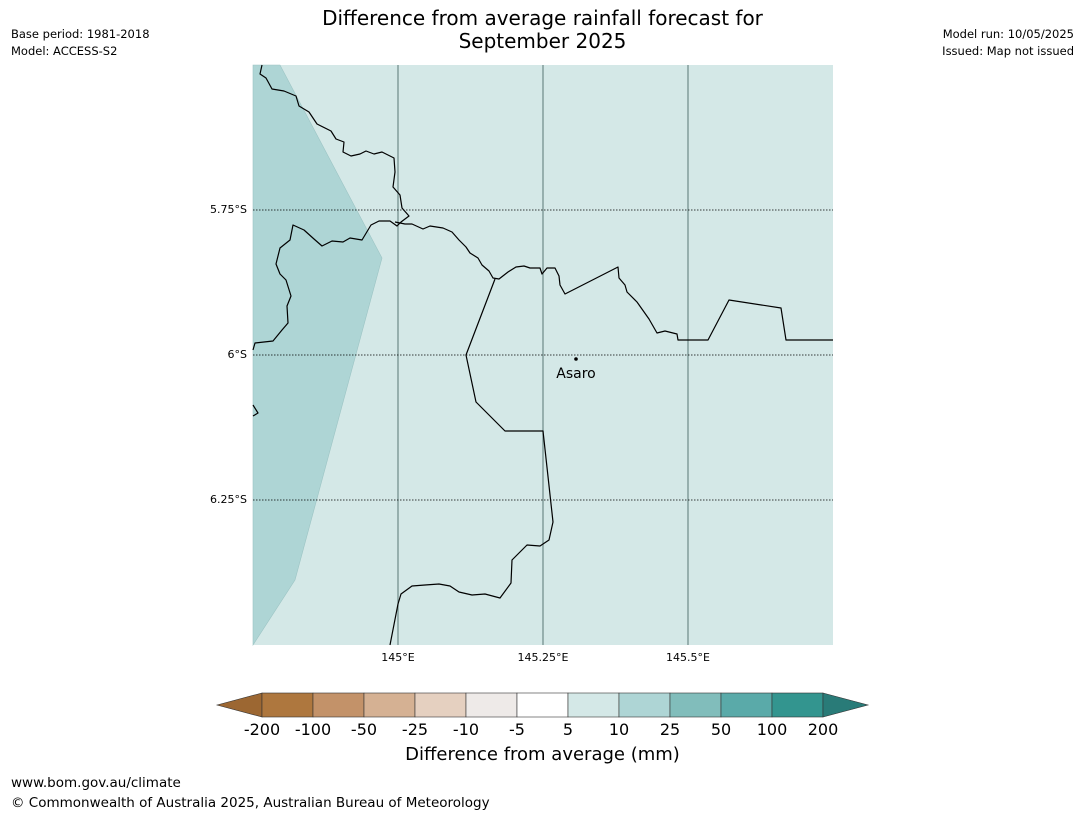 This screenshot has height=816, width=1085. Describe the element at coordinates (262, 729) in the screenshot. I see `colorbar-label: -200` at that location.